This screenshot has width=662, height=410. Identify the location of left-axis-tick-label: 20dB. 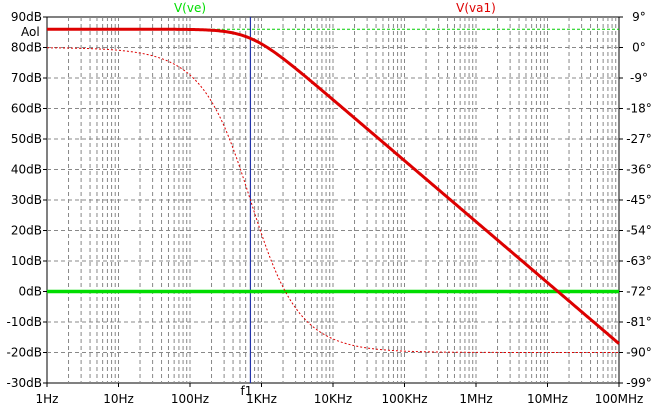
(26, 231).